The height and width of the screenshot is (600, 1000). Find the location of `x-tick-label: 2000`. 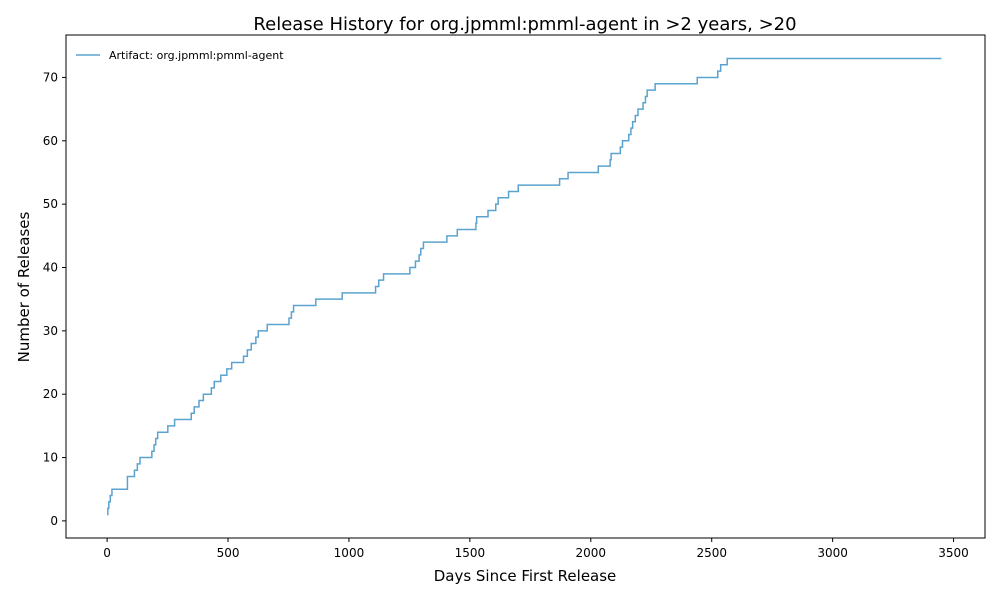

x-tick-label: 2000 is located at coordinates (591, 553).